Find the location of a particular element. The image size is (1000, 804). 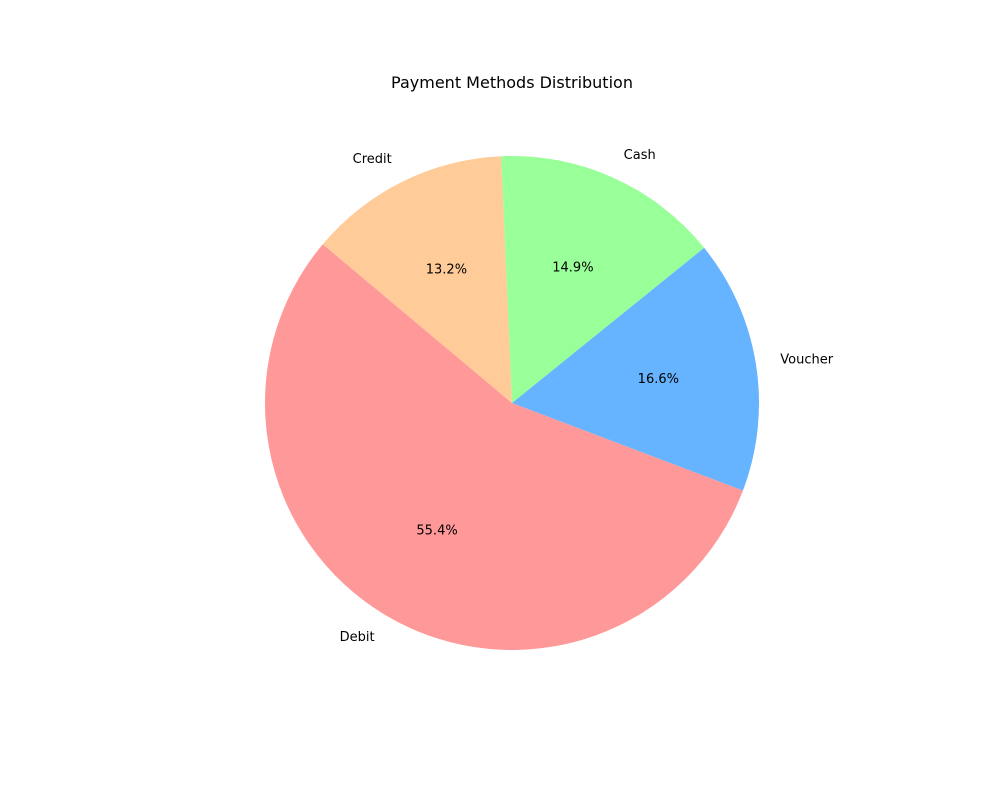

pie-slice-voucher is located at coordinates (635, 369).